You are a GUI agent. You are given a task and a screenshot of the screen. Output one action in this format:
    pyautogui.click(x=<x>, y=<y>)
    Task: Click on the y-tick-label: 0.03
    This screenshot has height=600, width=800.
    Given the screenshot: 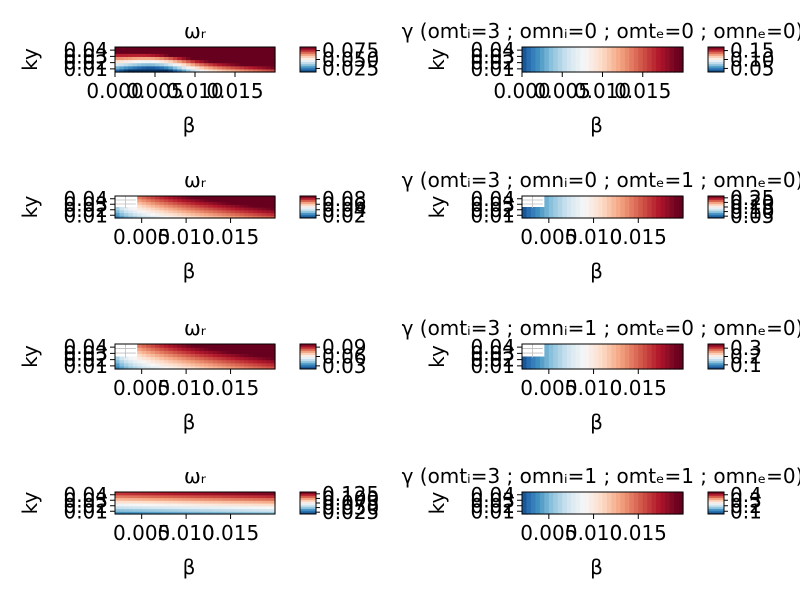 What is the action you would take?
    pyautogui.click(x=85, y=56)
    